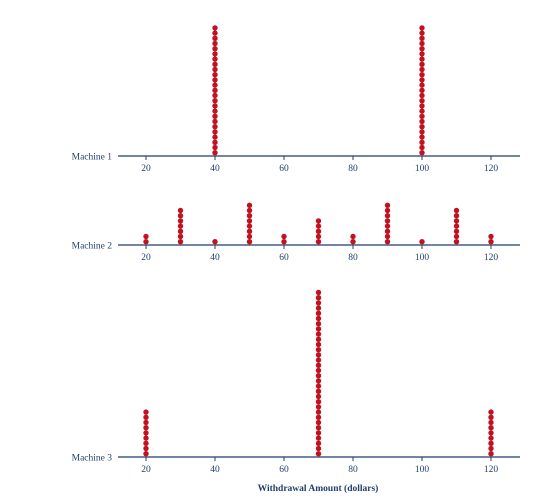  I want to click on x-axis-title: Withdrawal Amount (dollars), so click(318, 488).